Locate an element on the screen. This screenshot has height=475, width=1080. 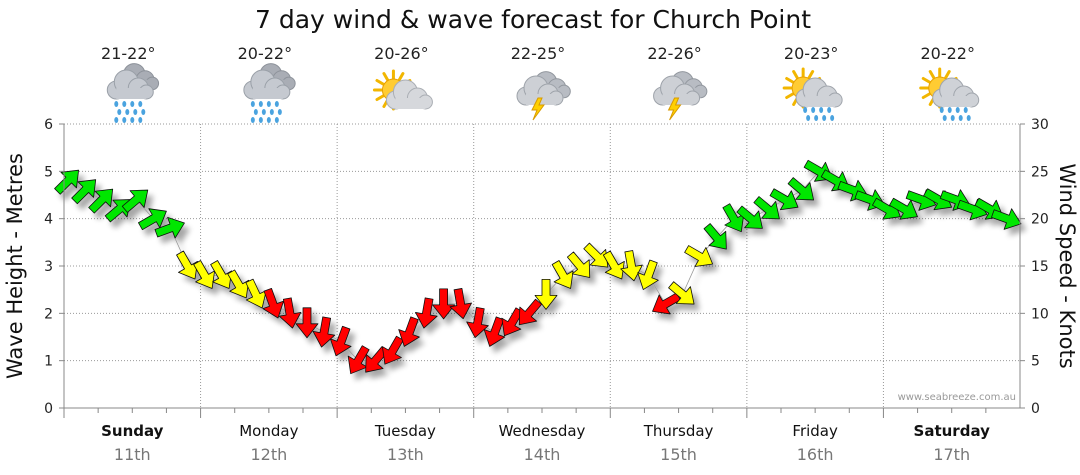
y-tick-label: 5 is located at coordinates (48, 172).